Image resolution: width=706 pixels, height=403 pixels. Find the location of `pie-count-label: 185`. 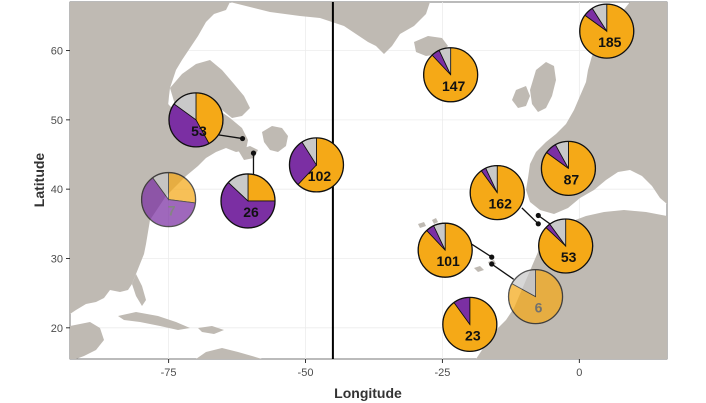

pie-count-label: 185 is located at coordinates (610, 42).